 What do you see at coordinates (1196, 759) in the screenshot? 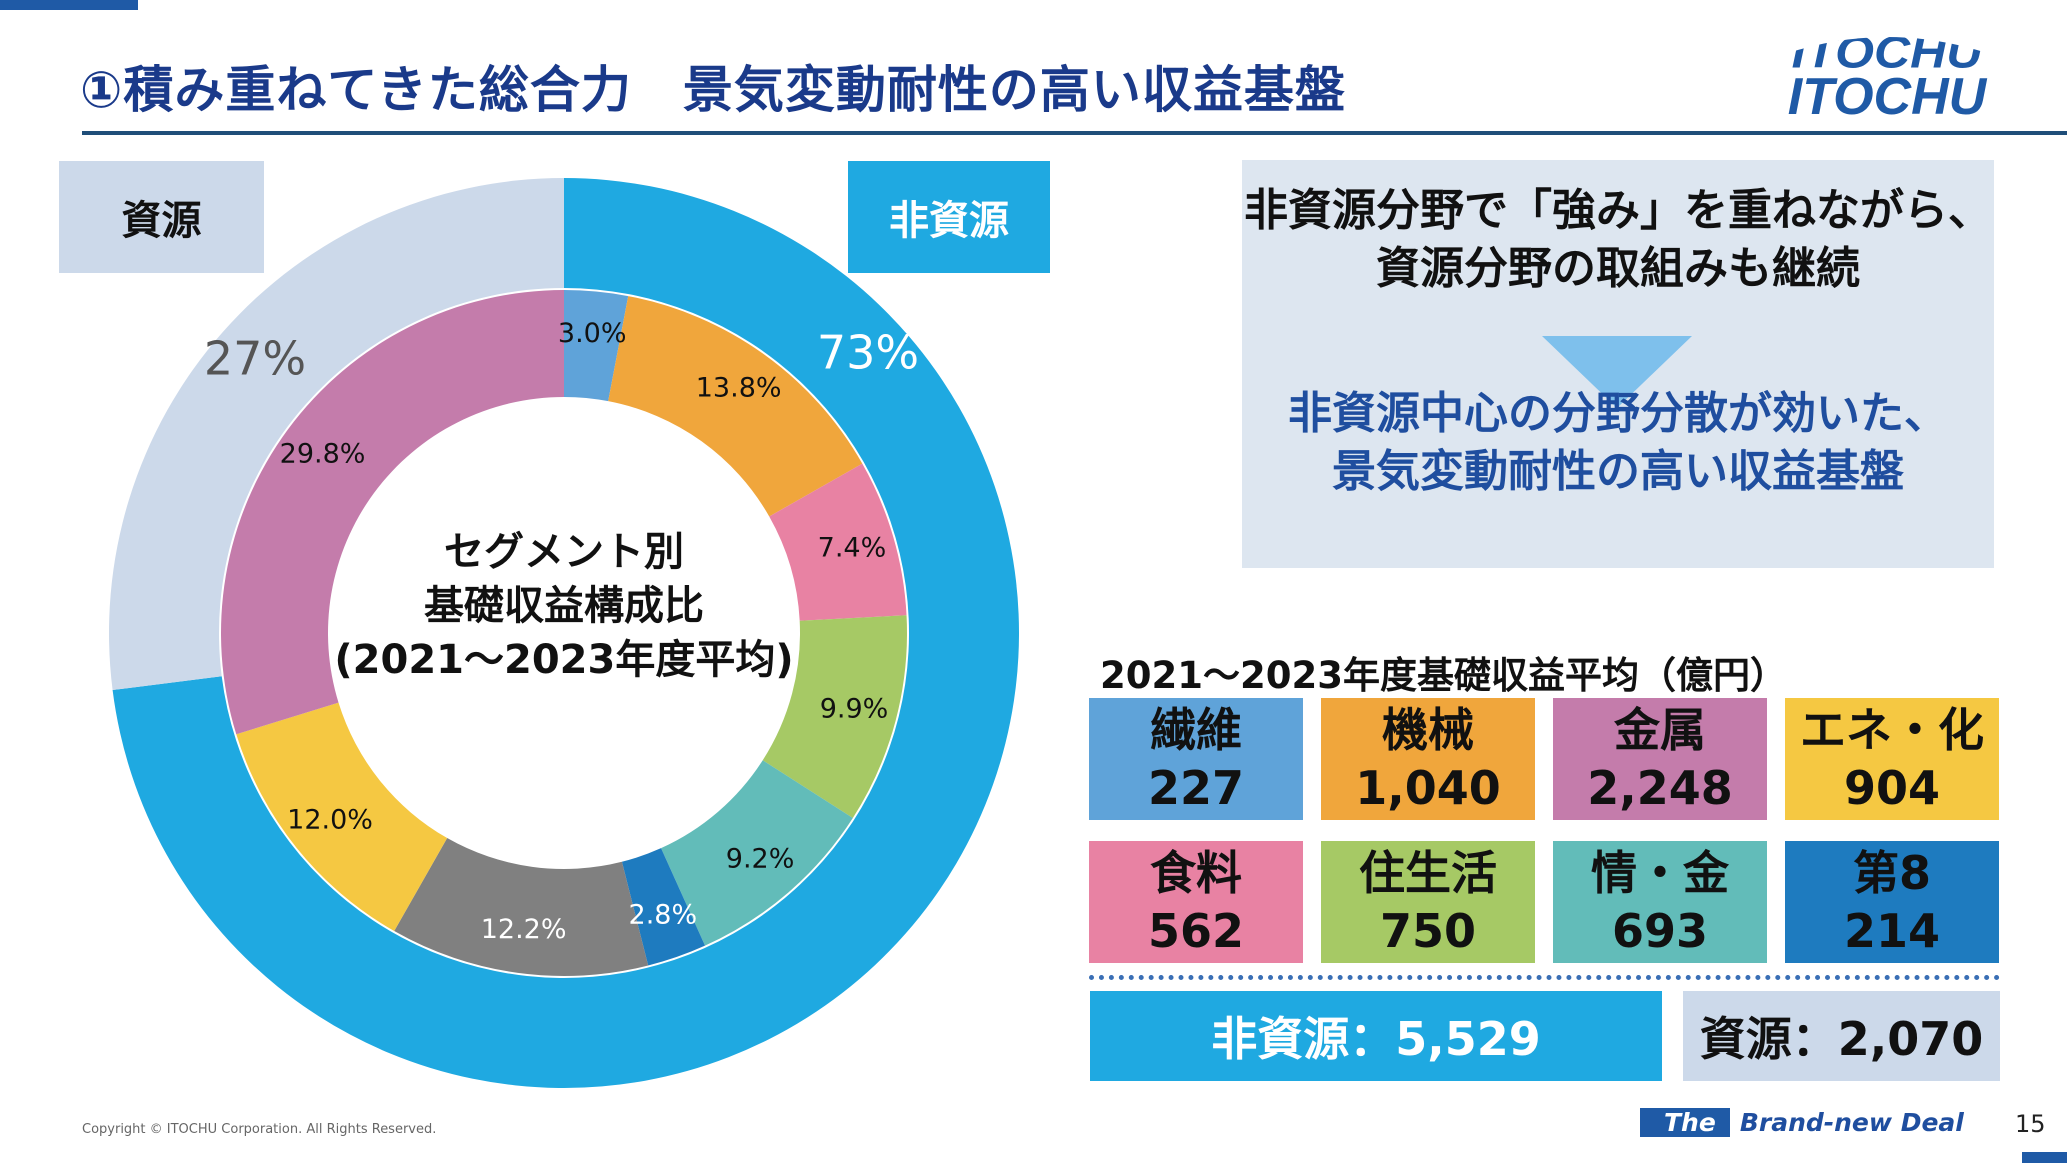
I see `segment-card: 繊維 227` at bounding box center [1196, 759].